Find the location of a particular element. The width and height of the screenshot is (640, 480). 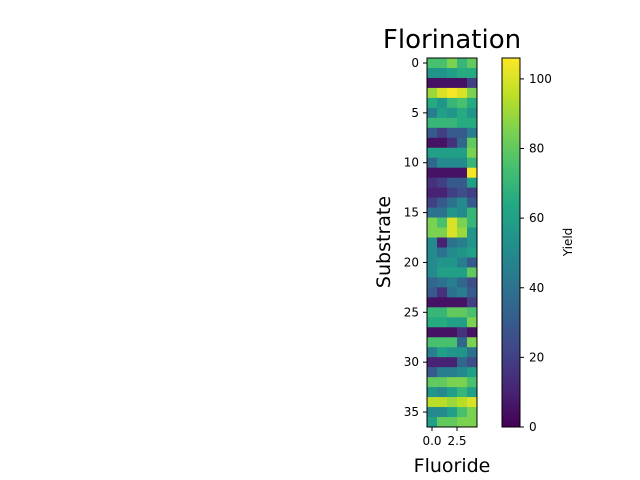

colorbar-tick-label: 100 is located at coordinates (540, 79).